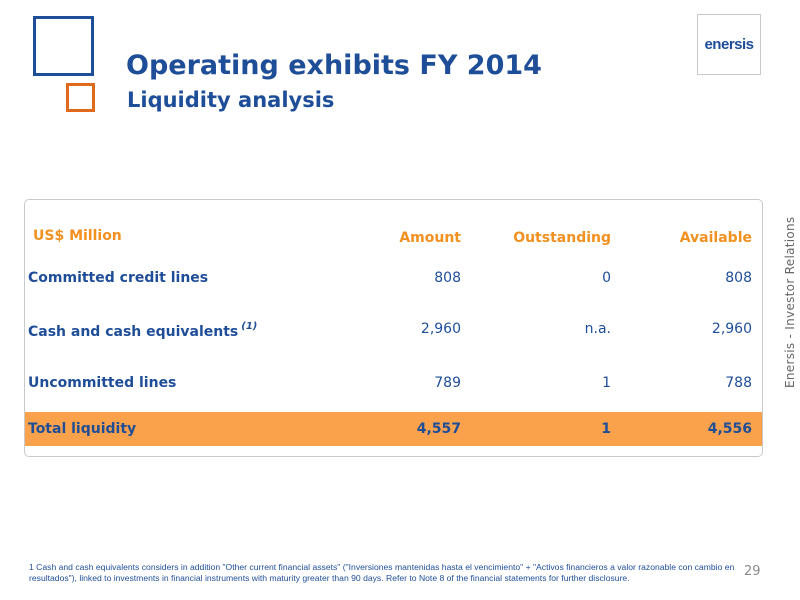  What do you see at coordinates (82, 429) in the screenshot?
I see `total-label: Total liquidity` at bounding box center [82, 429].